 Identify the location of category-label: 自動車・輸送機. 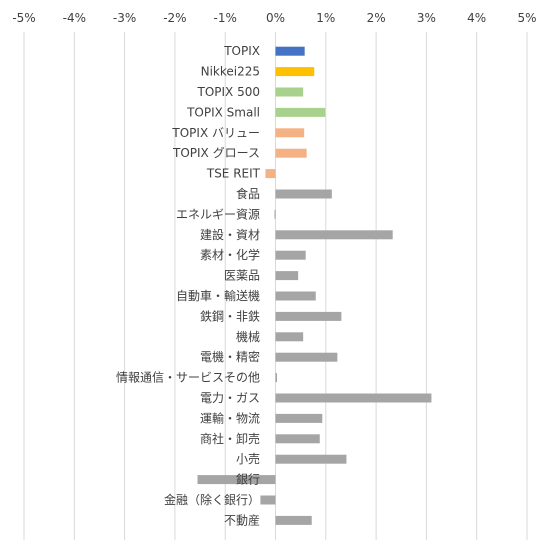
(218, 295).